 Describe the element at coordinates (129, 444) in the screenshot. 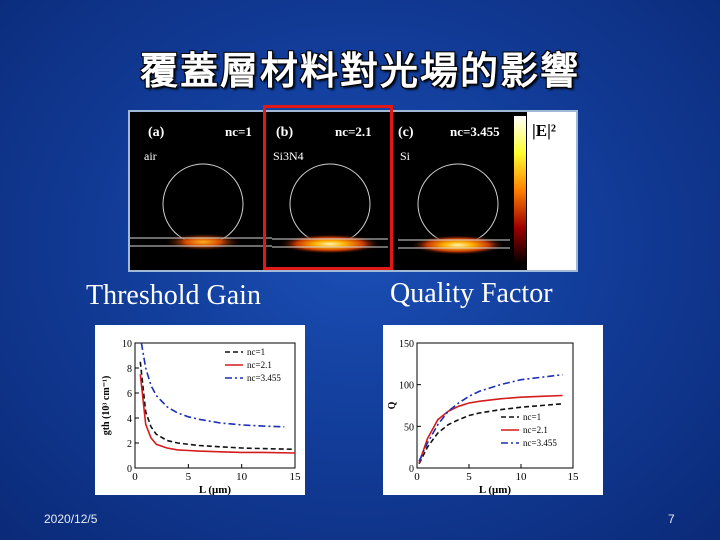

I see `y-tick-label: 2` at that location.